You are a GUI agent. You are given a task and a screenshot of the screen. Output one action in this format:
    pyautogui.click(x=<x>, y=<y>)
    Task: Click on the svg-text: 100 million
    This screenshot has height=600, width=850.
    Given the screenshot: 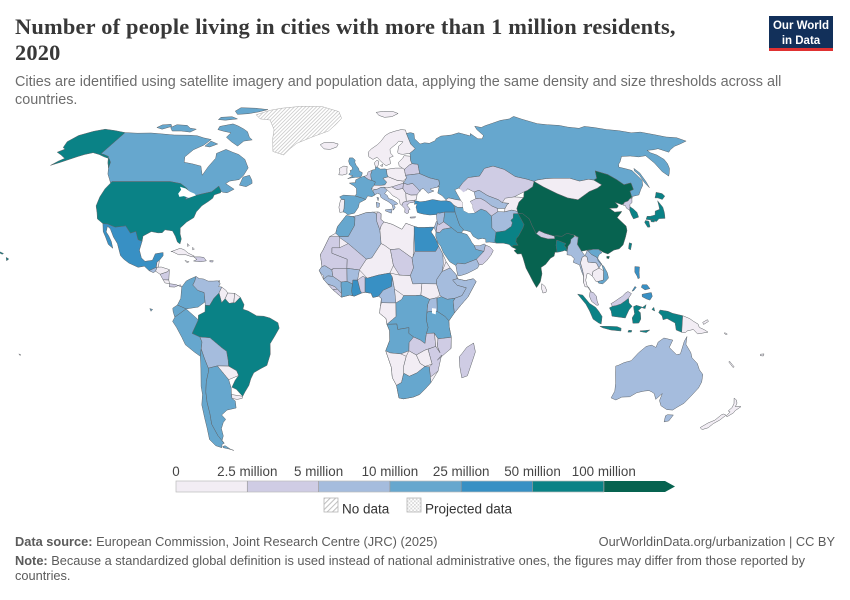 What is the action you would take?
    pyautogui.click(x=604, y=471)
    